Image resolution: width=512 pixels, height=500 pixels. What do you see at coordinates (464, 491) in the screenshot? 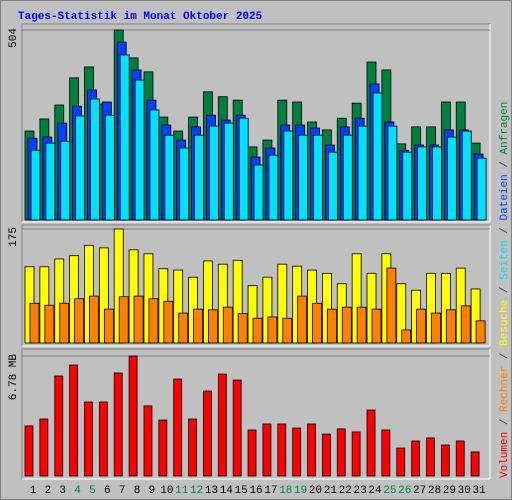
I see `x-tick-label: 30` at bounding box center [464, 491].